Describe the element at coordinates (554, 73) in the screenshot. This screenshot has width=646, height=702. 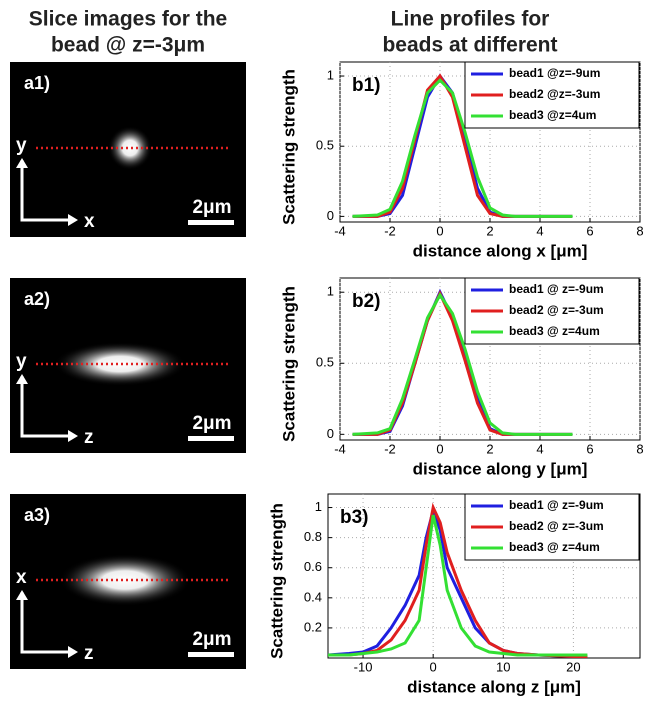
I see `legend-label: bead1 @z=-9um` at that location.